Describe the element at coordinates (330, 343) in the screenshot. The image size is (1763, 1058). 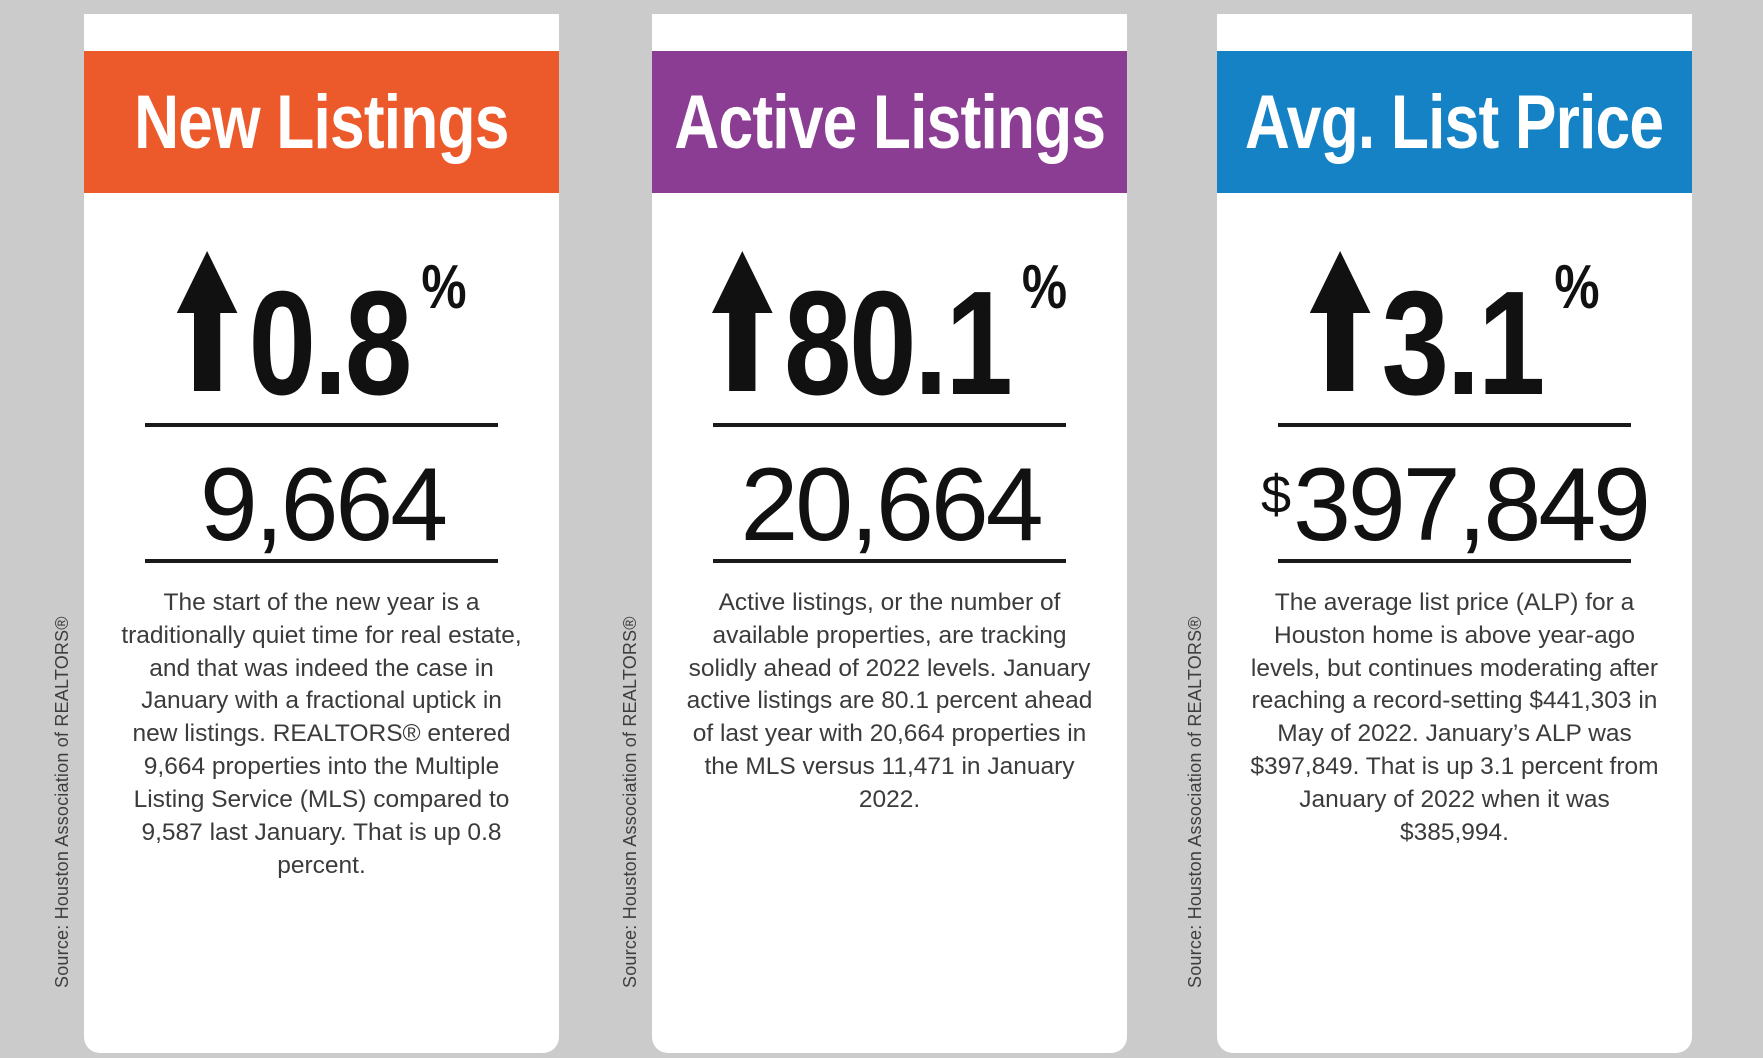
I see `percent-value: 0.8` at that location.